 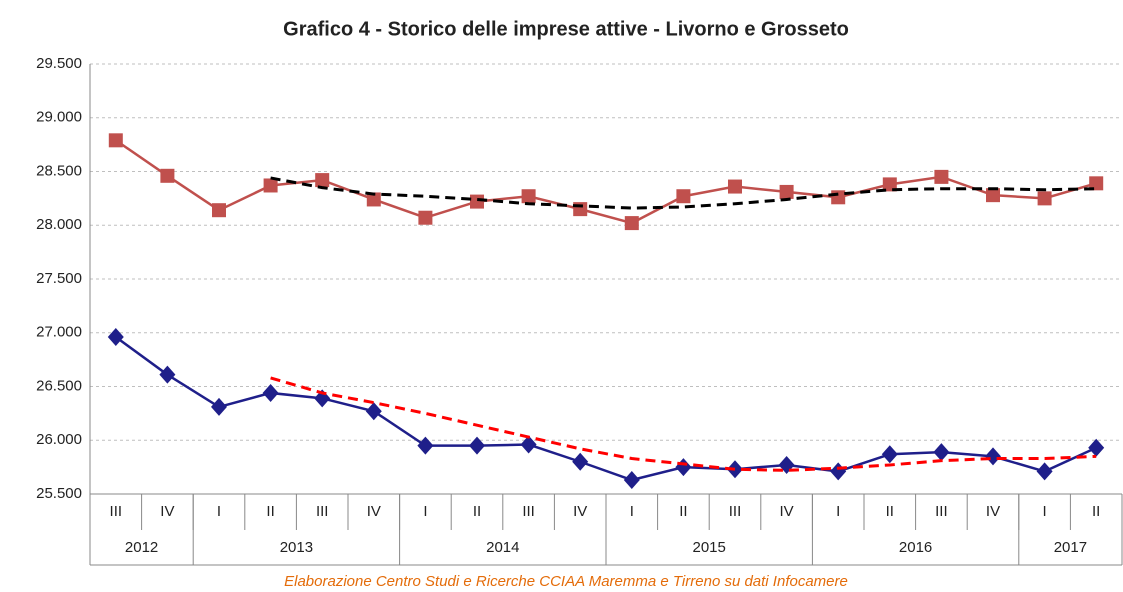 What do you see at coordinates (59, 278) in the screenshot?
I see `y-tick-label: 27.500` at bounding box center [59, 278].